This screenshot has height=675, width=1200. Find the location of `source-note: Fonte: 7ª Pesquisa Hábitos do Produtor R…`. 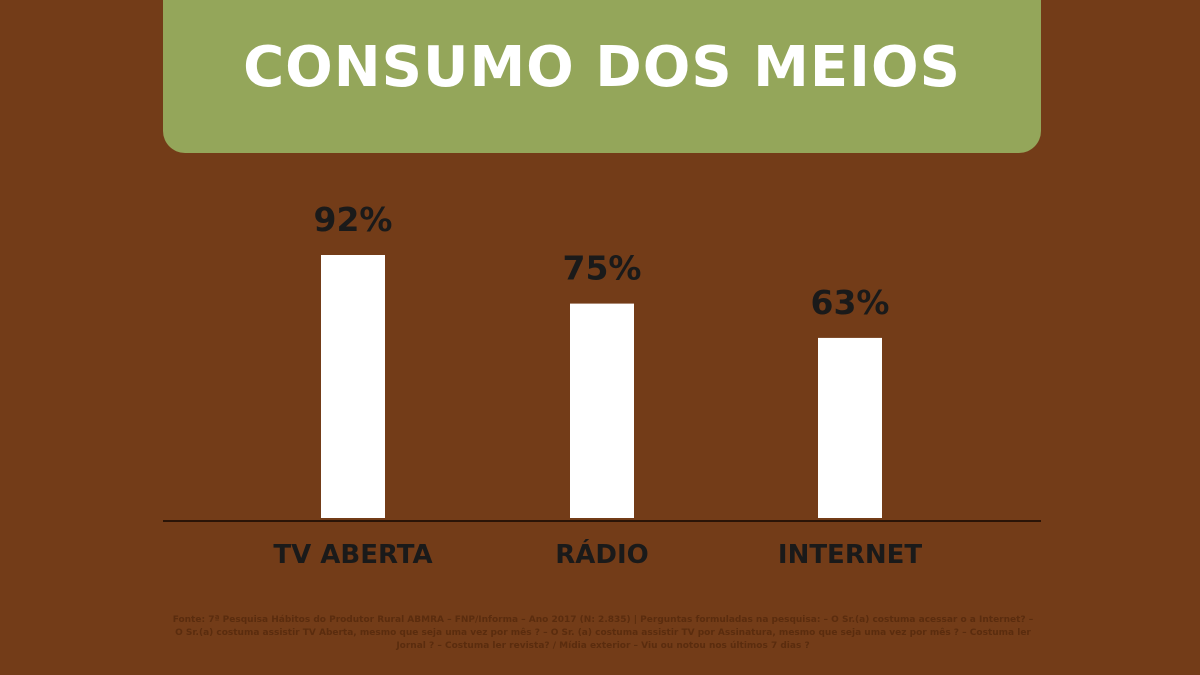

source-note: Fonte: 7ª Pesquisa Hábitos do Produtor R… is located at coordinates (603, 633).